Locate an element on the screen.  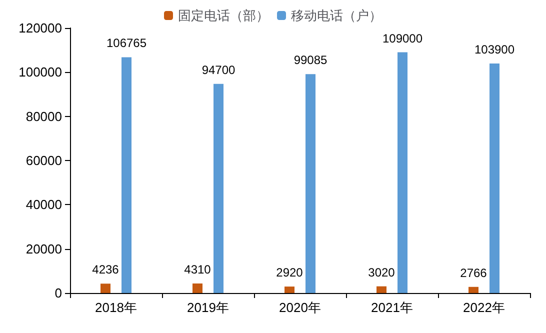
y-tick-label: 20000 is located at coordinates (44, 248).